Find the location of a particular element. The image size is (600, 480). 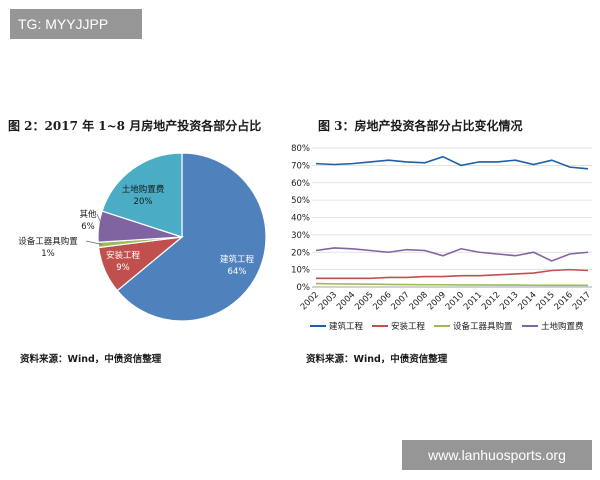

watermark-top-left: TG: MYYJJPP is located at coordinates (76, 24).